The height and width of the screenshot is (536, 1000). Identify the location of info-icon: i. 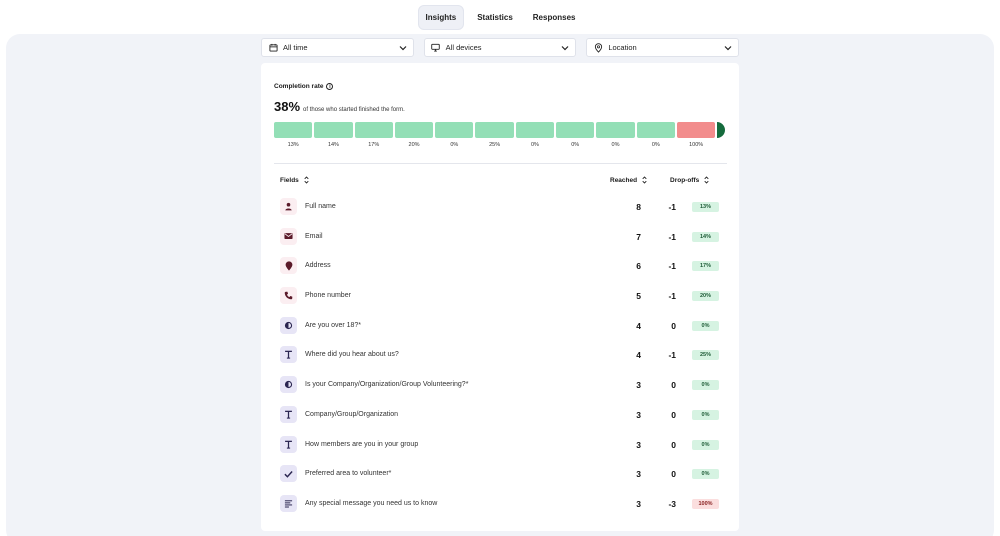
(330, 86).